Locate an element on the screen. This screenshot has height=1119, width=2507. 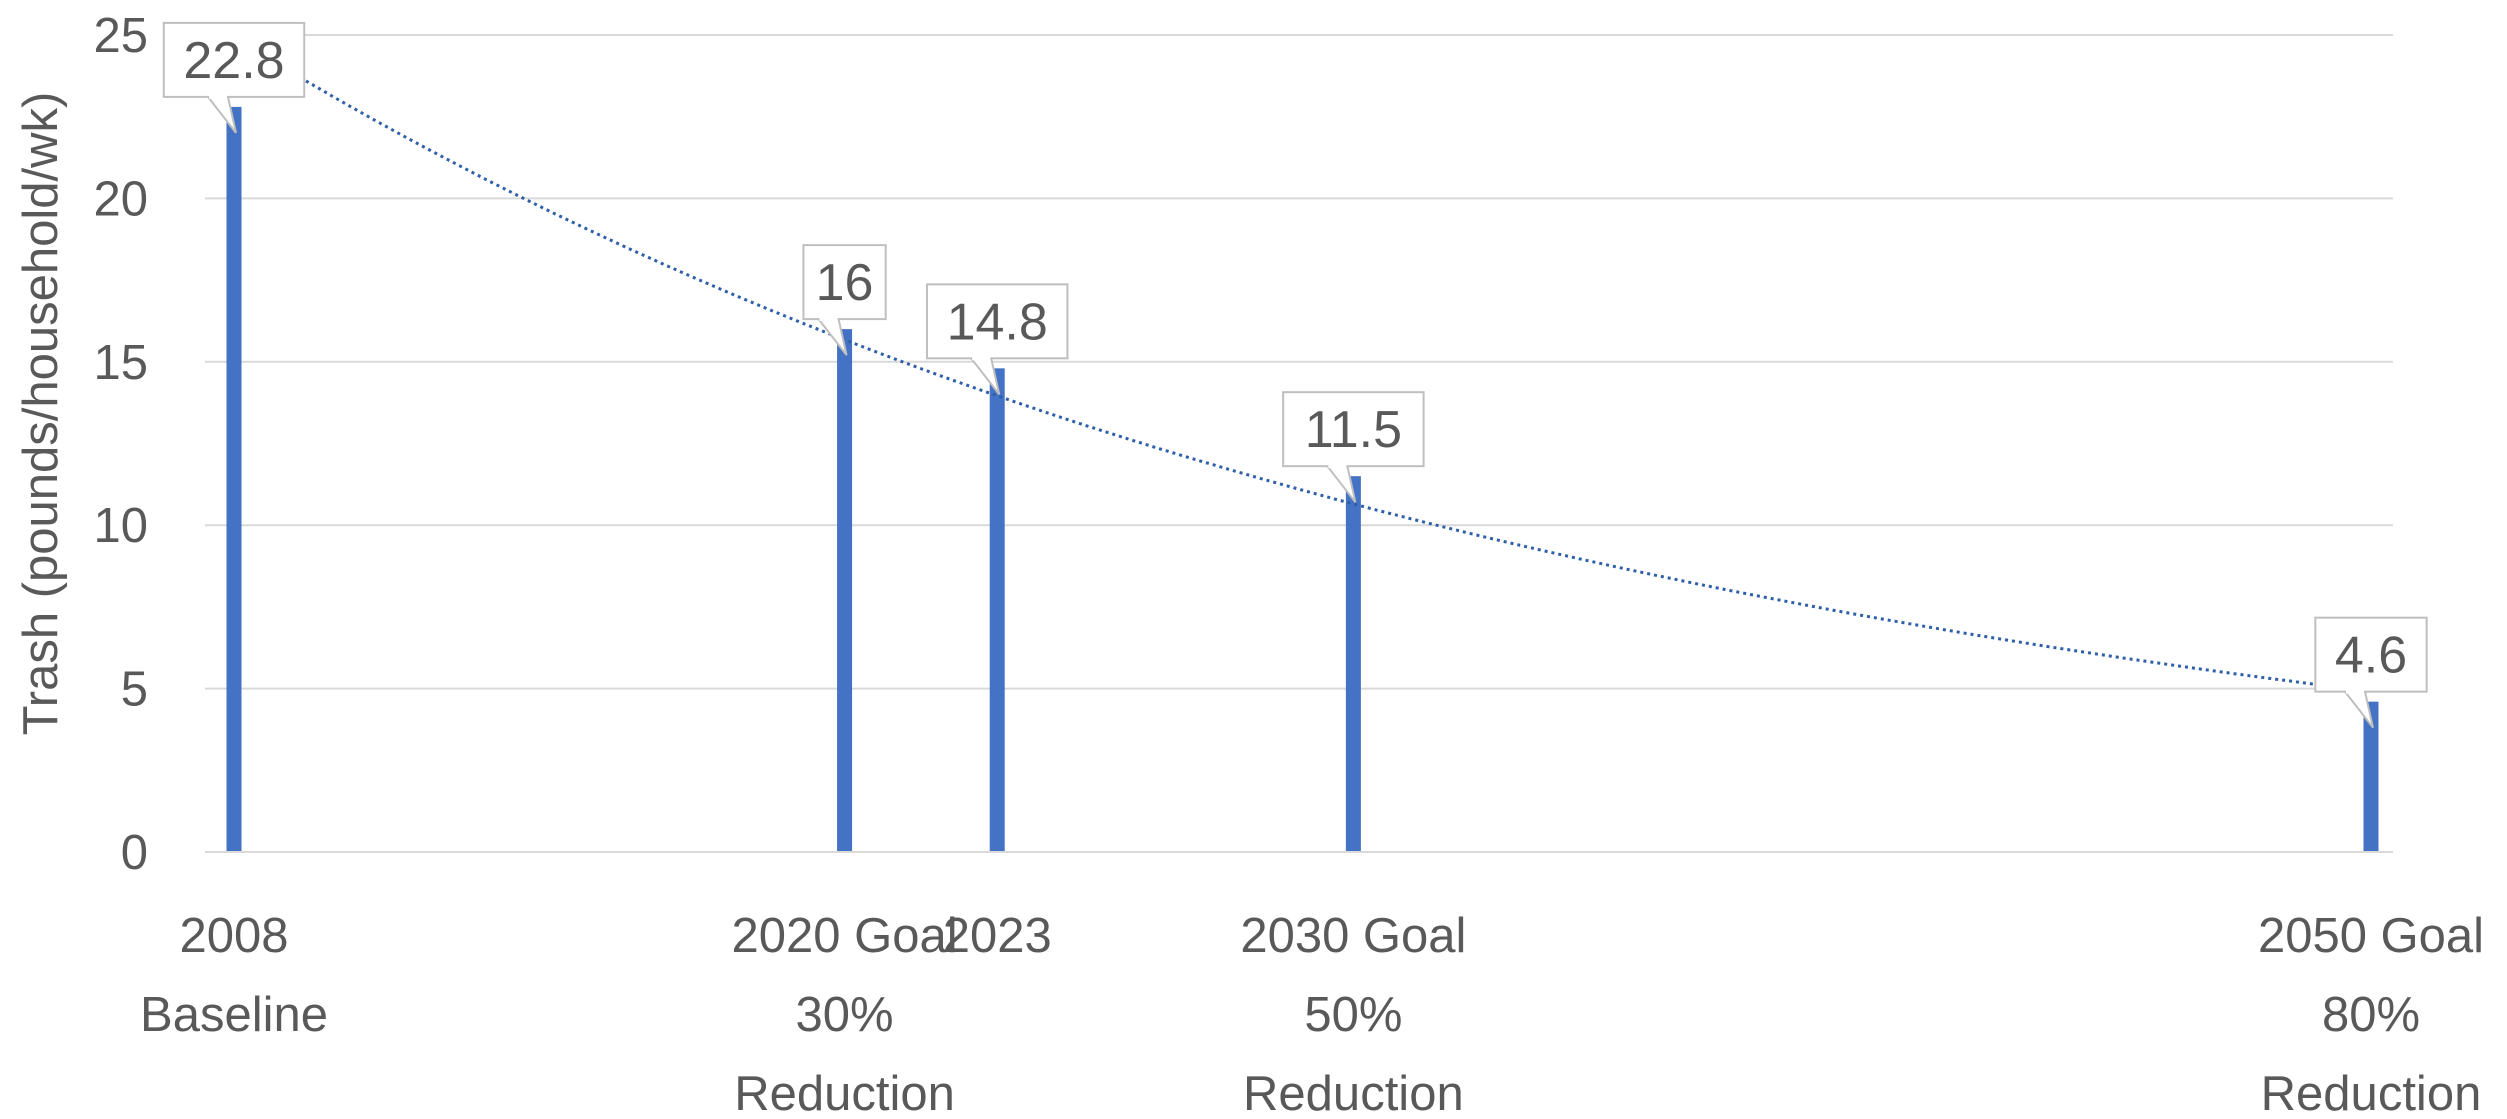
x-tick-label-line: 2020 Goal is located at coordinates (845, 936).